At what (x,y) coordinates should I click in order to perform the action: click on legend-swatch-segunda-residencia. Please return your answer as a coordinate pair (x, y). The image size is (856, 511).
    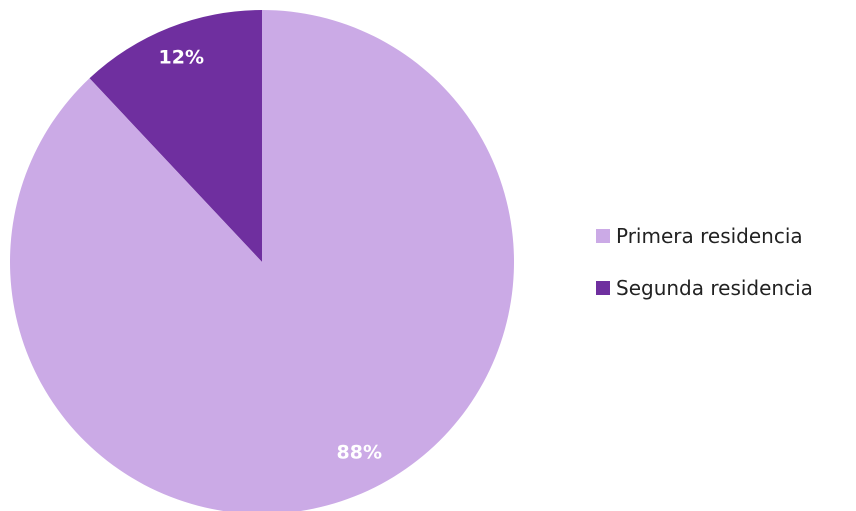
    Looking at the image, I should click on (603, 288).